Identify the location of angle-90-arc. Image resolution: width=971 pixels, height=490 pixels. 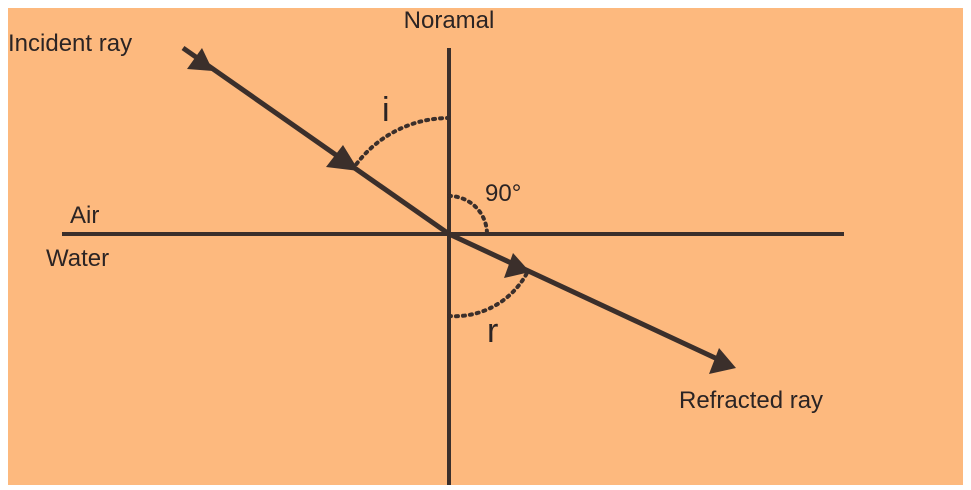
(468, 215).